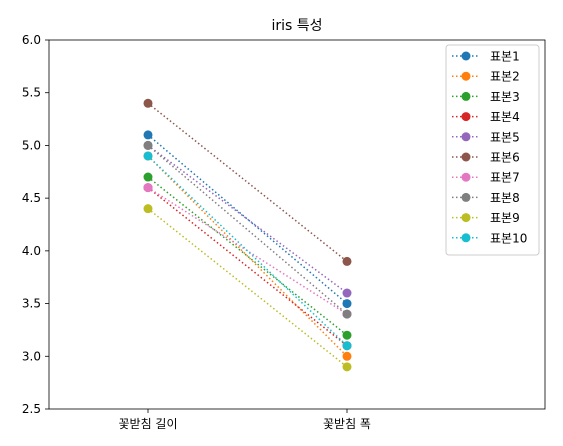  Describe the element at coordinates (505, 57) in the screenshot. I see `legend-label: 표본1` at that location.